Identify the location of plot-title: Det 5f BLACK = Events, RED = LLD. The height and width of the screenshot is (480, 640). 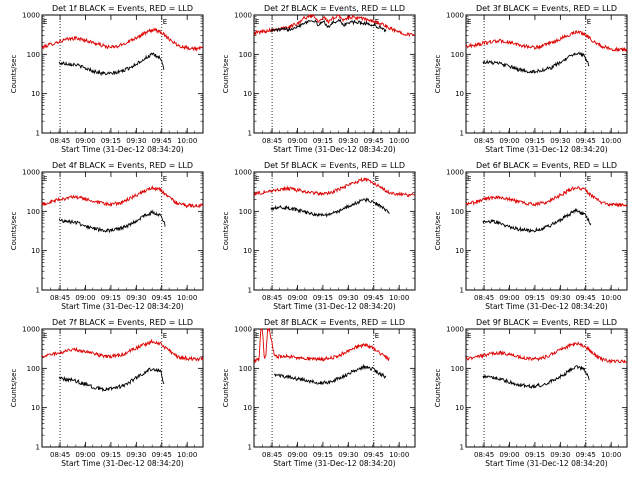
(334, 165).